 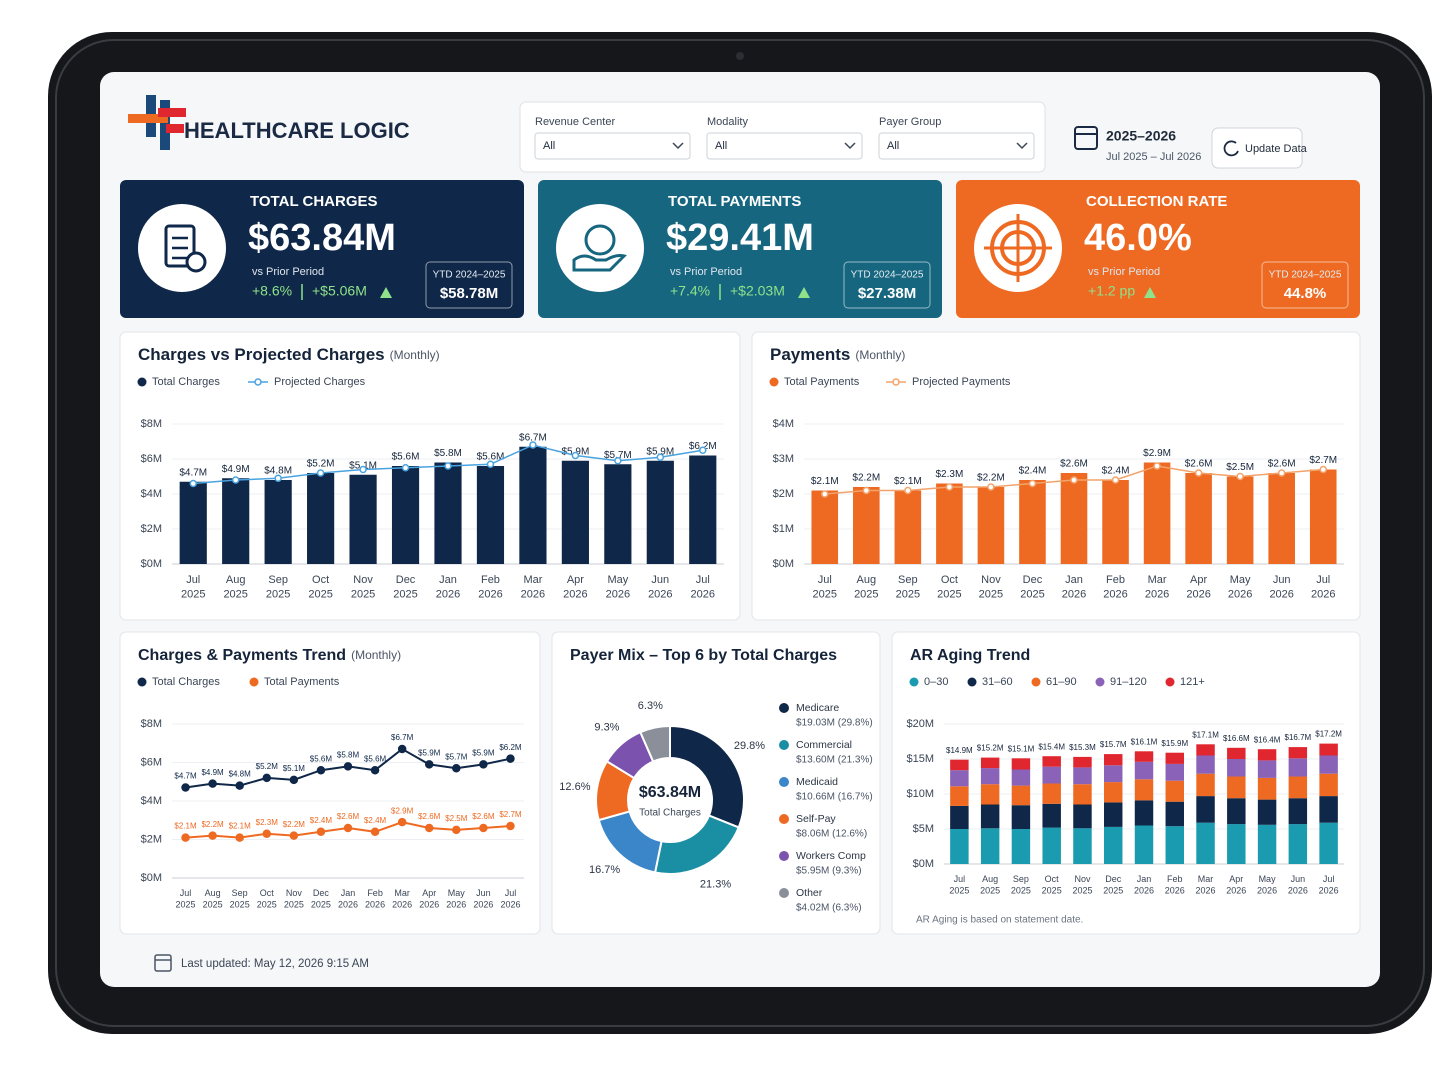 What do you see at coordinates (157, 122) in the screenshot?
I see `logo-icon` at bounding box center [157, 122].